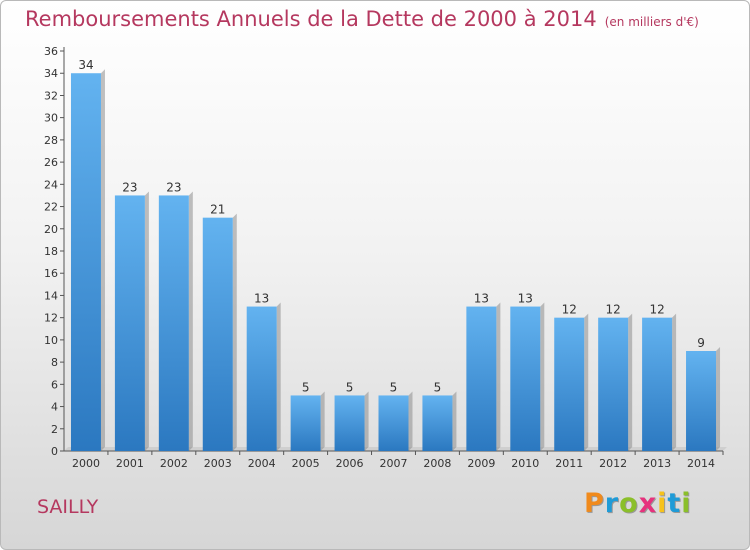  What do you see at coordinates (51, 51) in the screenshot?
I see `y-tick-label: 36` at bounding box center [51, 51].